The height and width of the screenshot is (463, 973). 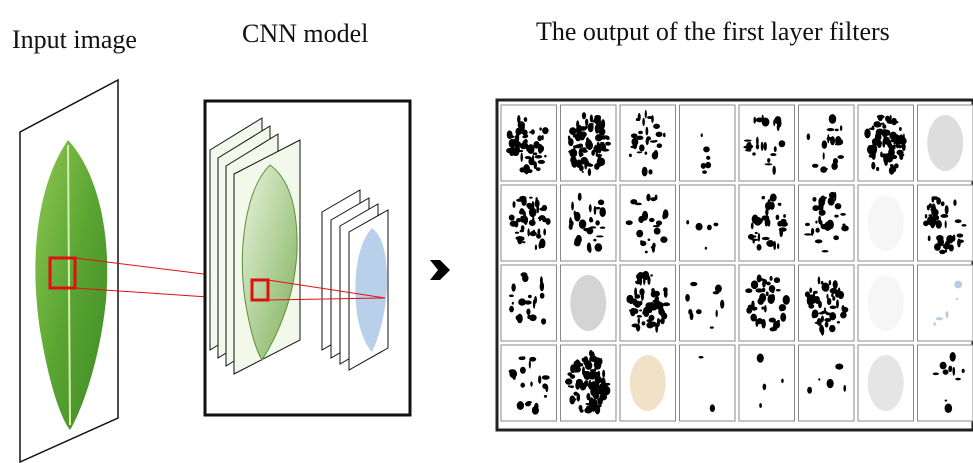 What do you see at coordinates (826, 303) in the screenshot?
I see `filter-cell` at bounding box center [826, 303].